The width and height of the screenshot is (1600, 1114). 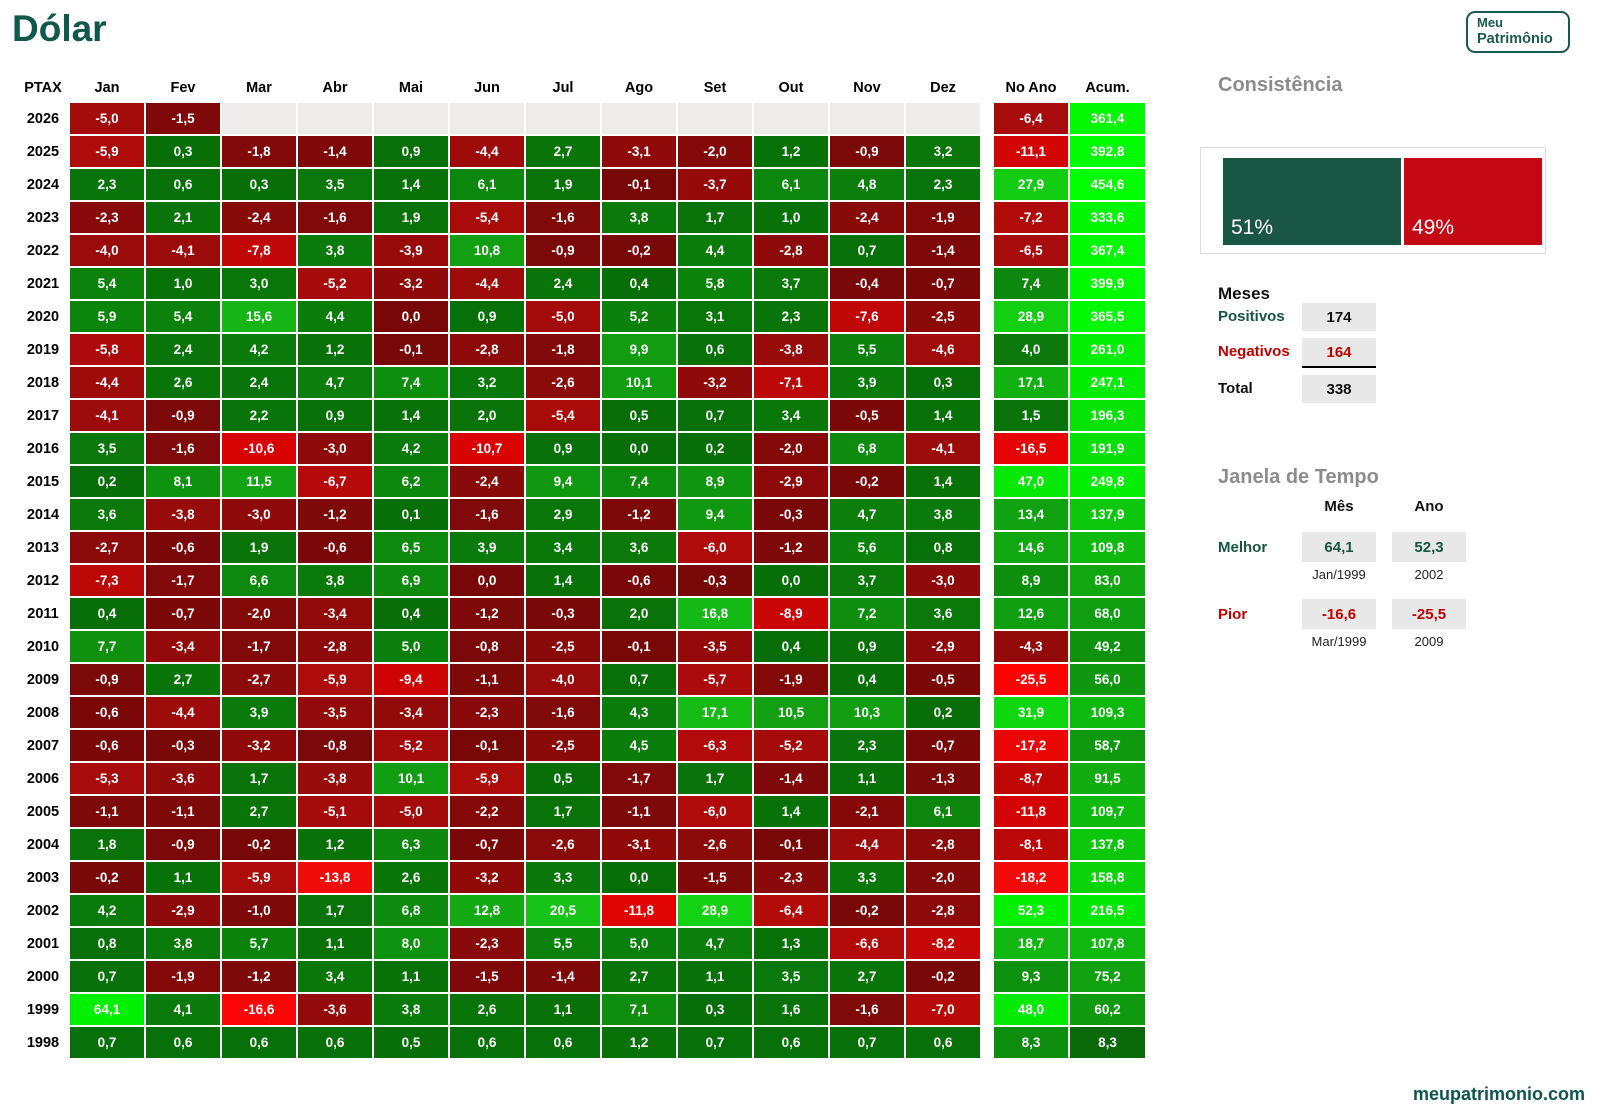 I want to click on row-year-label: 2019, so click(x=43, y=349).